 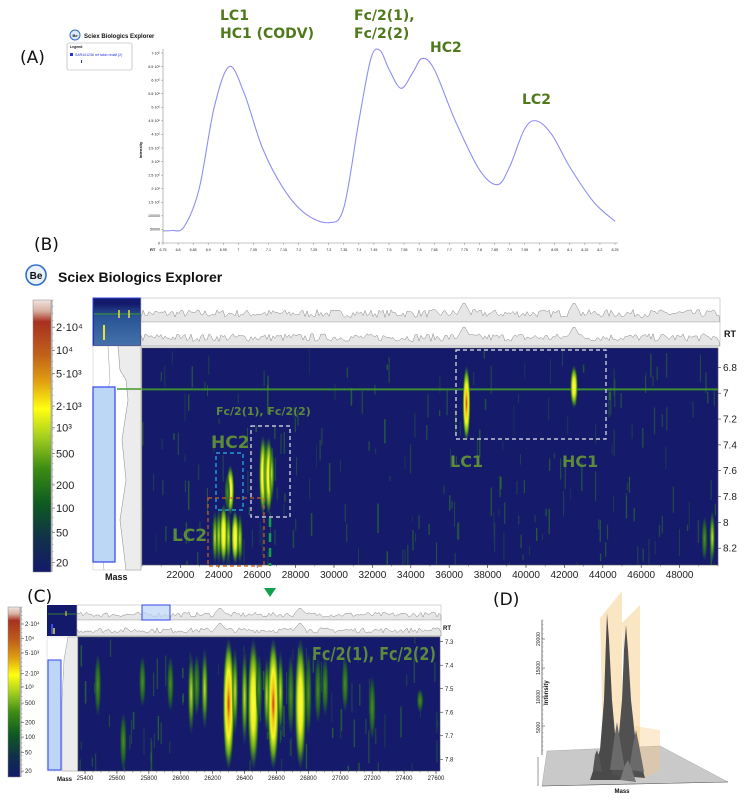 What do you see at coordinates (32, 624) in the screenshot?
I see `colorbar-label: 2·10⁴` at bounding box center [32, 624].